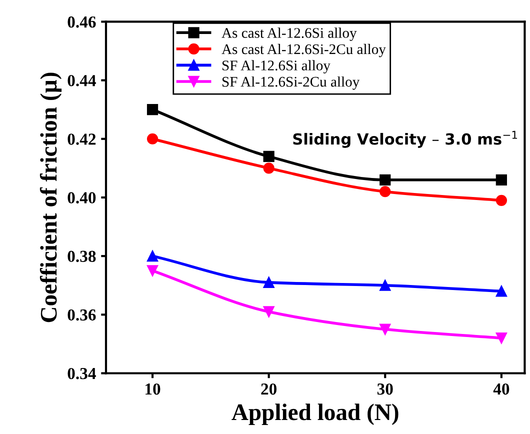 The image size is (530, 434). What do you see at coordinates (405, 139) in the screenshot?
I see `annotation: Sliding Velocity – 3.0 ms$^{−1}$` at bounding box center [405, 139].